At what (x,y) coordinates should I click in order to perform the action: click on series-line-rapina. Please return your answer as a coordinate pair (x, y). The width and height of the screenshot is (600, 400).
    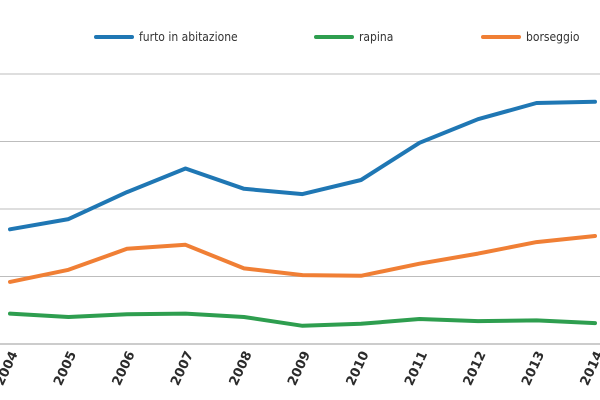
    Looking at the image, I should click on (302, 319).